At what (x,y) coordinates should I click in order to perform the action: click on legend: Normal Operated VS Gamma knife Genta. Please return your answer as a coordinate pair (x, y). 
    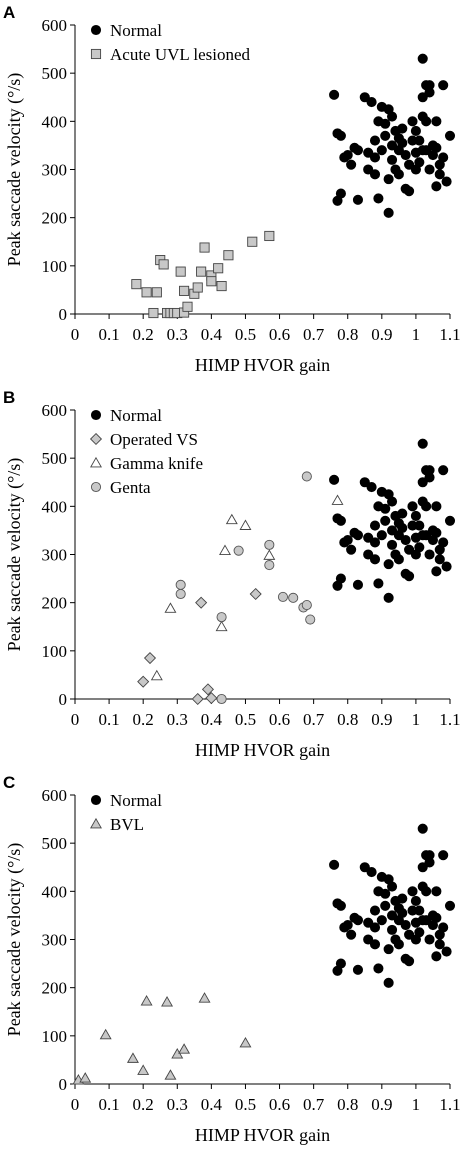
    Looking at the image, I should click on (146, 451).